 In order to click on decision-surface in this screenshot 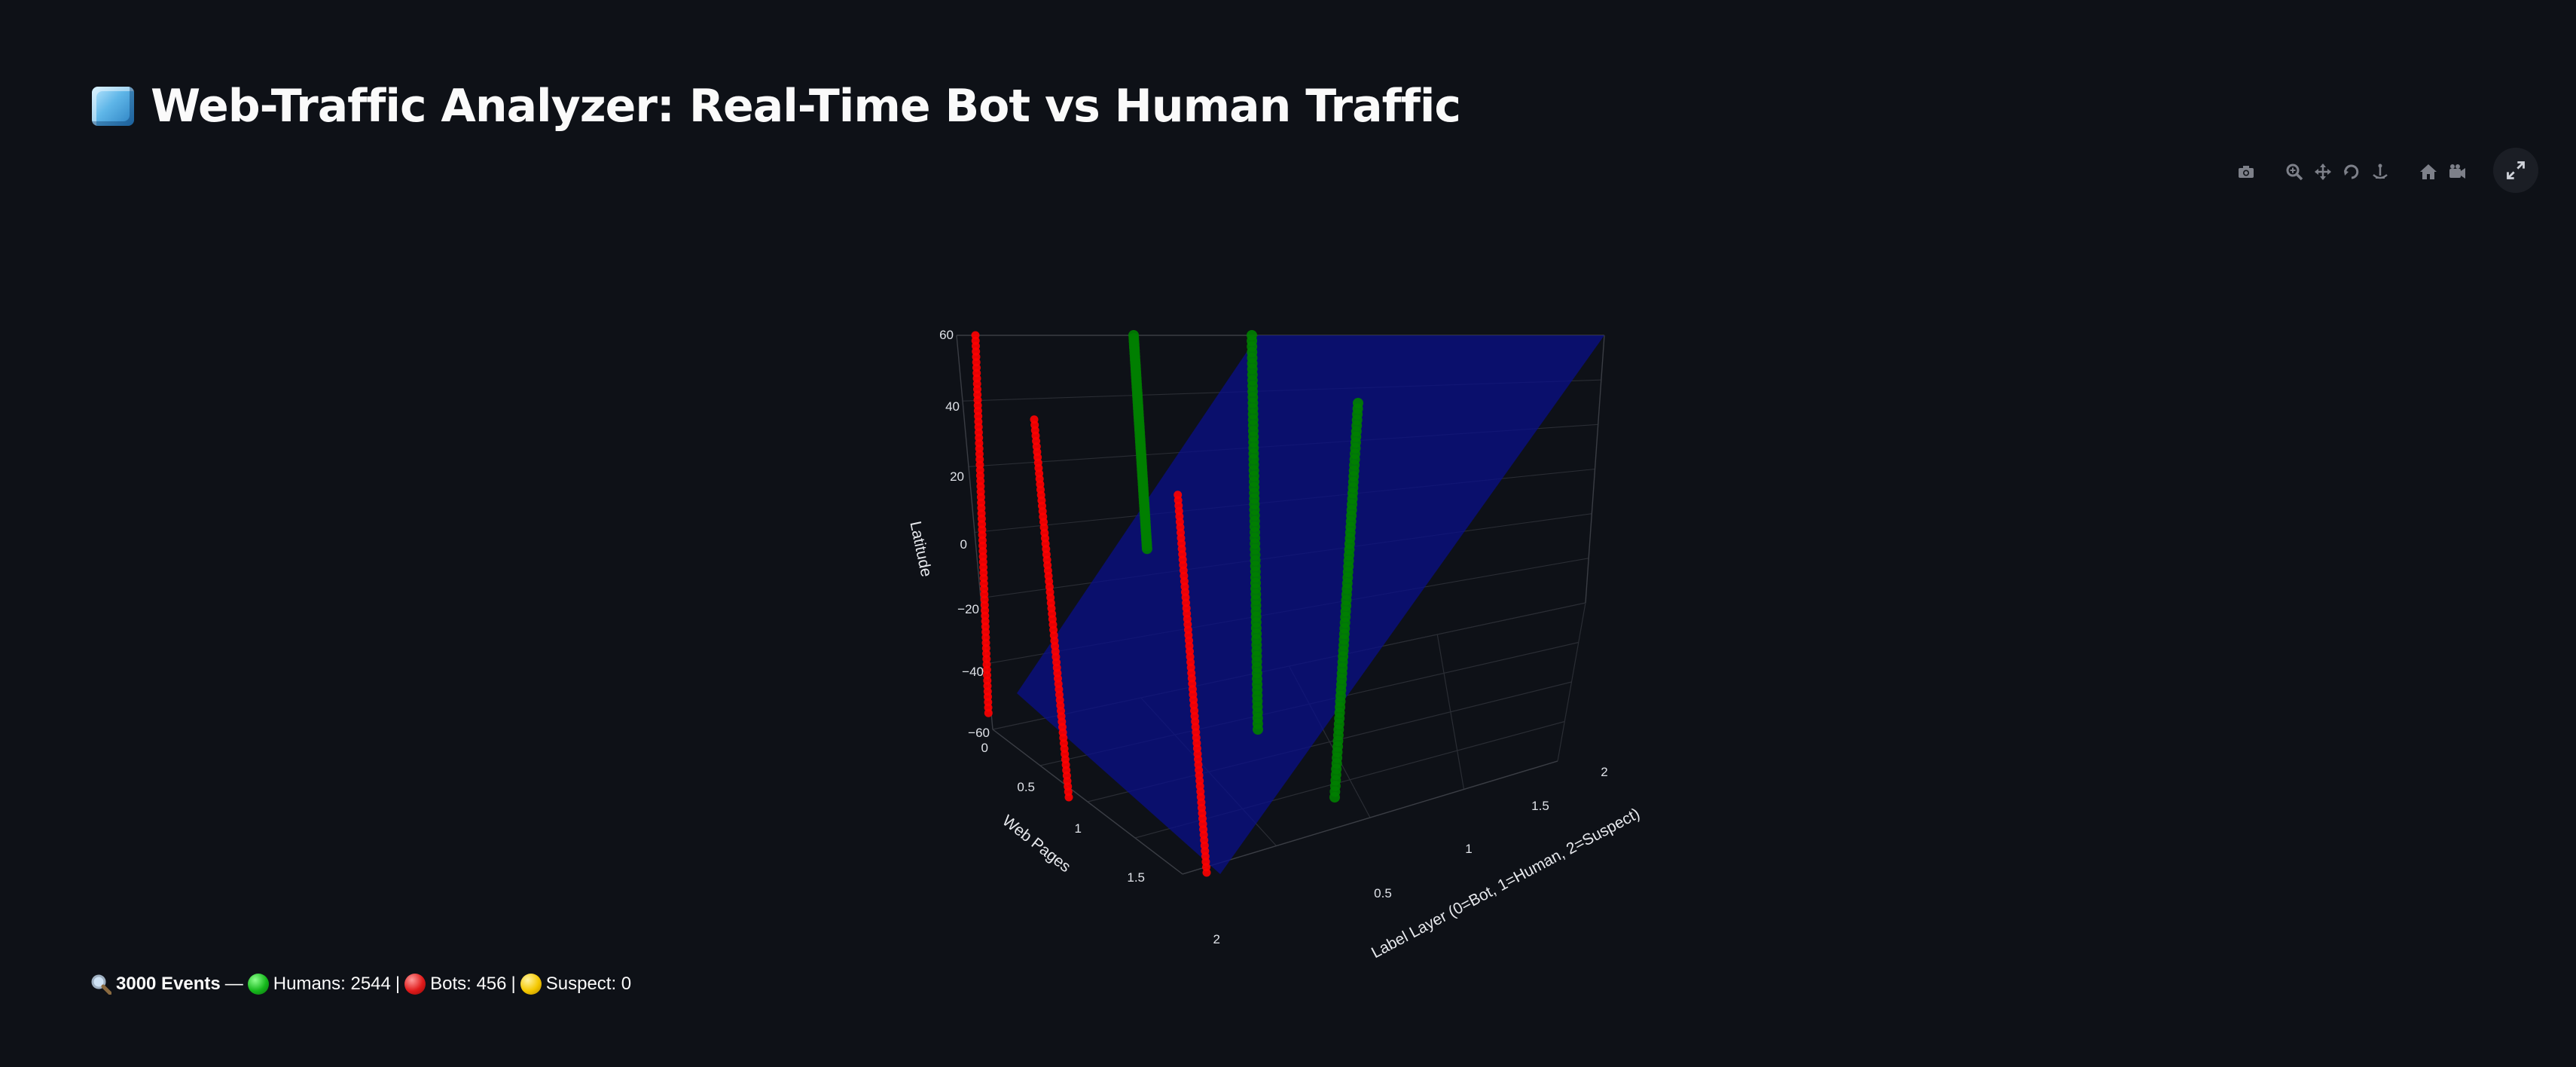, I will do `click(1311, 604)`.